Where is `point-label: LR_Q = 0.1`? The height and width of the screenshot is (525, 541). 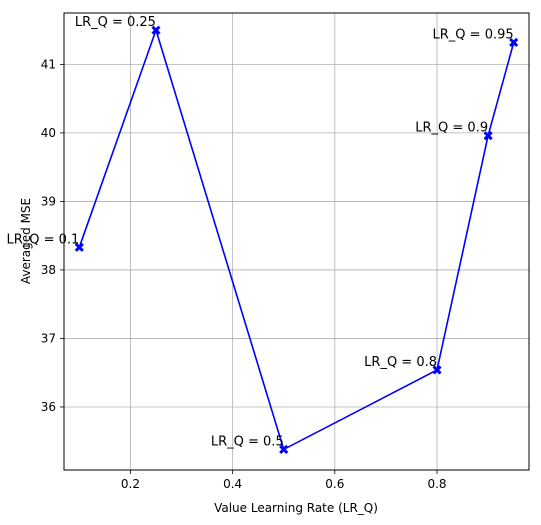 point-label: LR_Q = 0.1 is located at coordinates (42, 239).